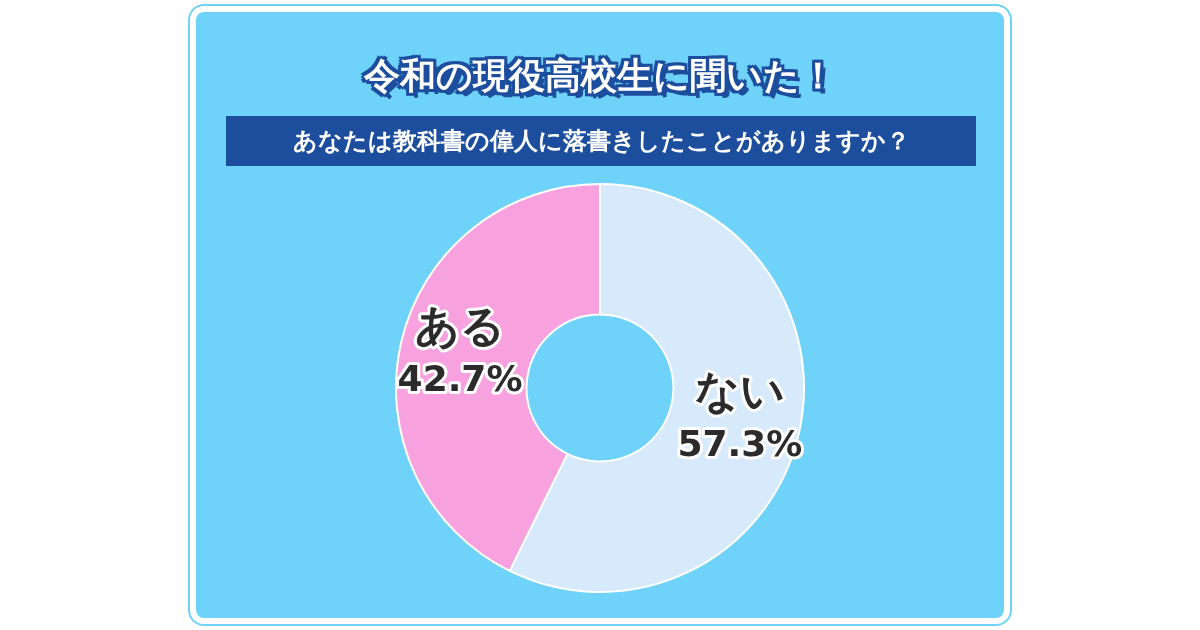  Describe the element at coordinates (739, 391) in the screenshot. I see `slice-label: ない` at that location.